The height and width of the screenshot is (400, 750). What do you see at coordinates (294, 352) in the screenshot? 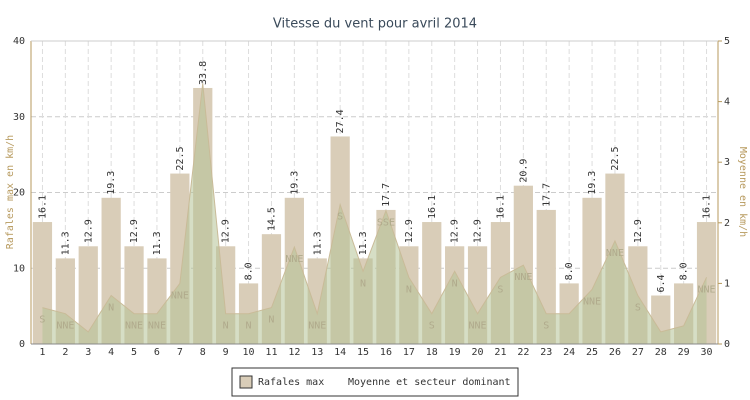
I see `x-tick-label: 12` at bounding box center [294, 352].